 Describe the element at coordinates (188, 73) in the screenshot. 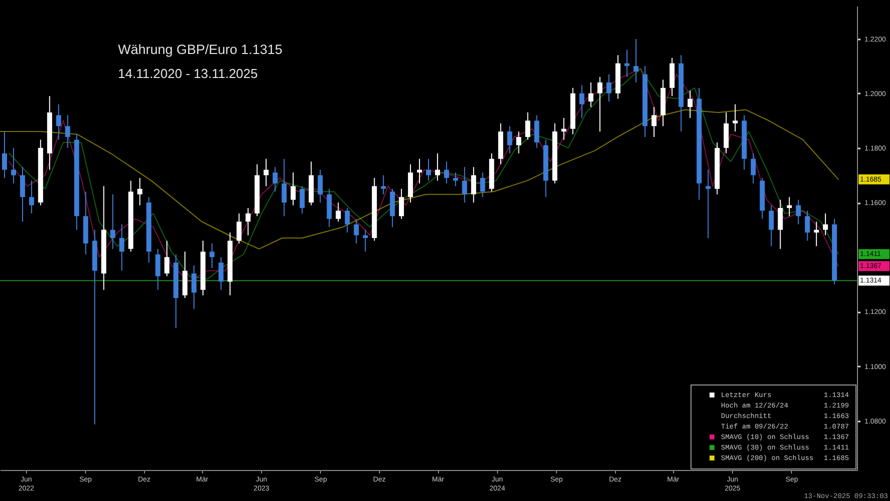

I see `text: 14.11.2020 - 13.11.2025` at that location.